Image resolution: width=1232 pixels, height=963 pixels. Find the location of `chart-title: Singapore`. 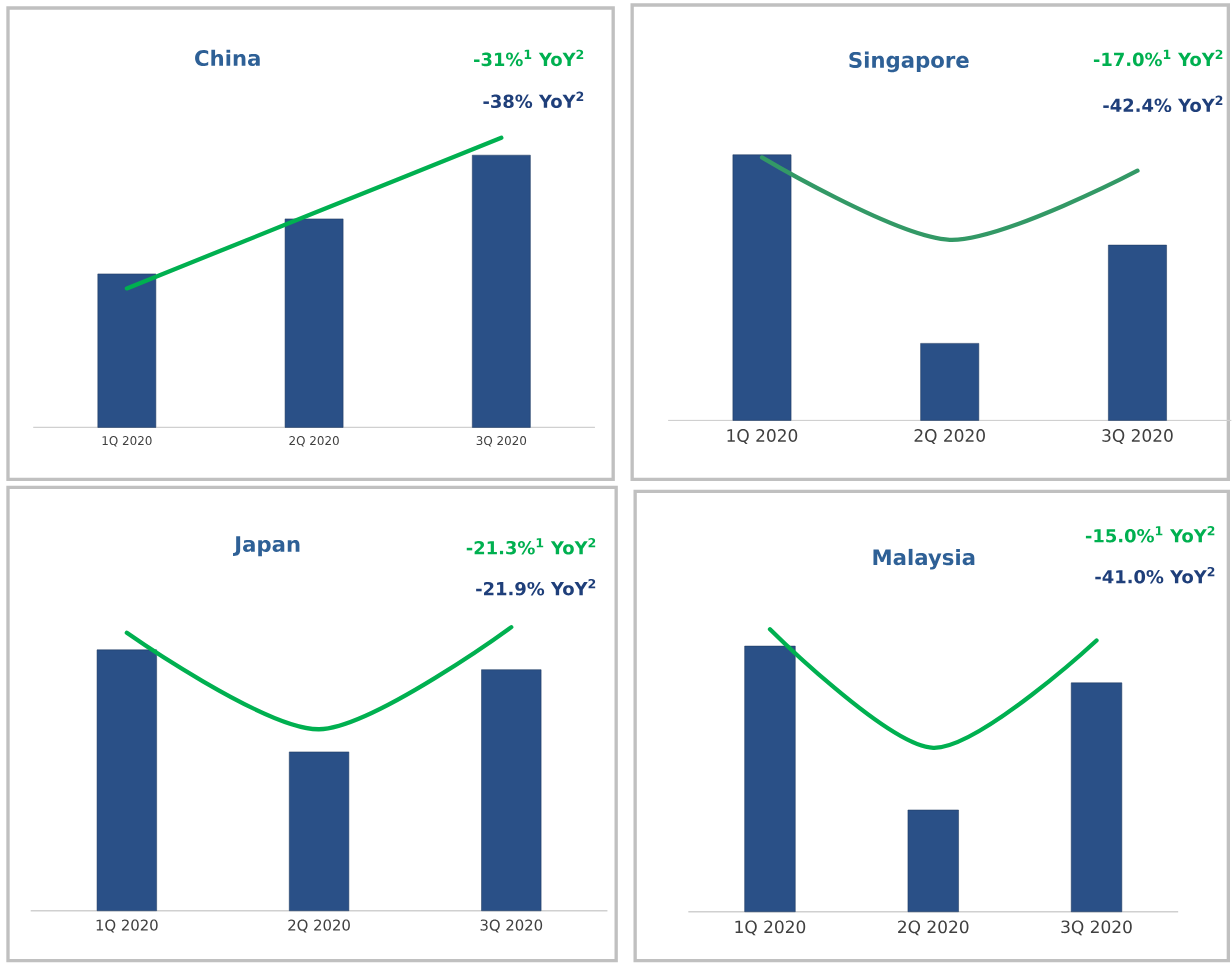

chart-title: Singapore is located at coordinates (909, 62).